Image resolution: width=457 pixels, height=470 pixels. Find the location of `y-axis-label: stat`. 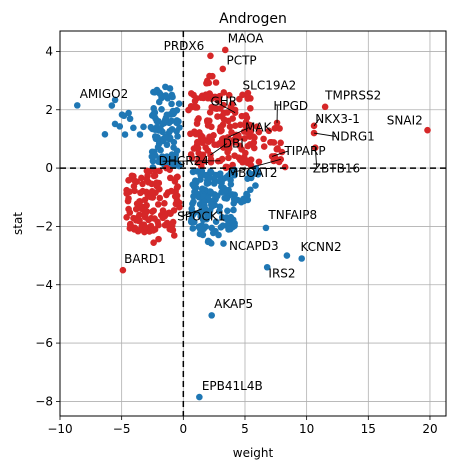

y-axis-label: stat is located at coordinates (18, 223).